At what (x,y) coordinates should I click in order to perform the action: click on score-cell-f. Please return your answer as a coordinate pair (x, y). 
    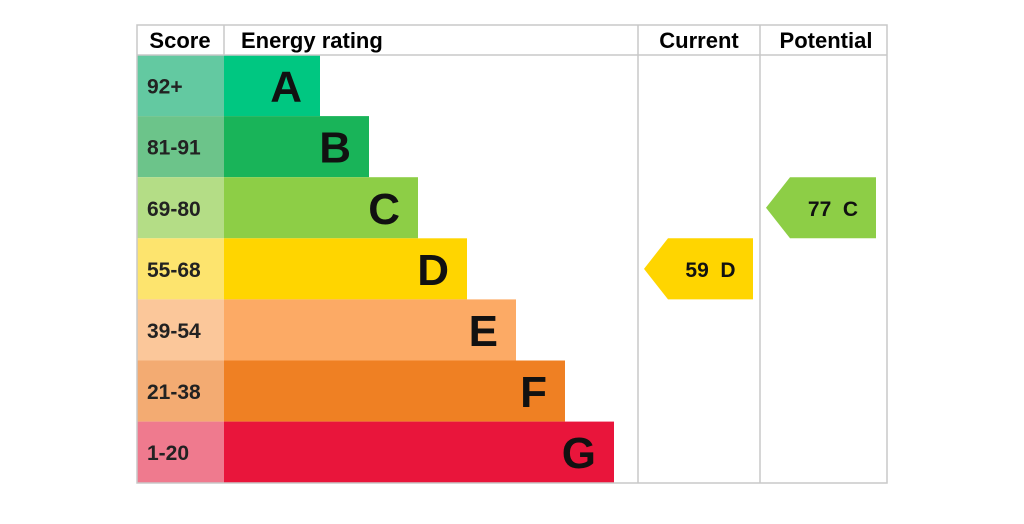
    Looking at the image, I should click on (180, 391).